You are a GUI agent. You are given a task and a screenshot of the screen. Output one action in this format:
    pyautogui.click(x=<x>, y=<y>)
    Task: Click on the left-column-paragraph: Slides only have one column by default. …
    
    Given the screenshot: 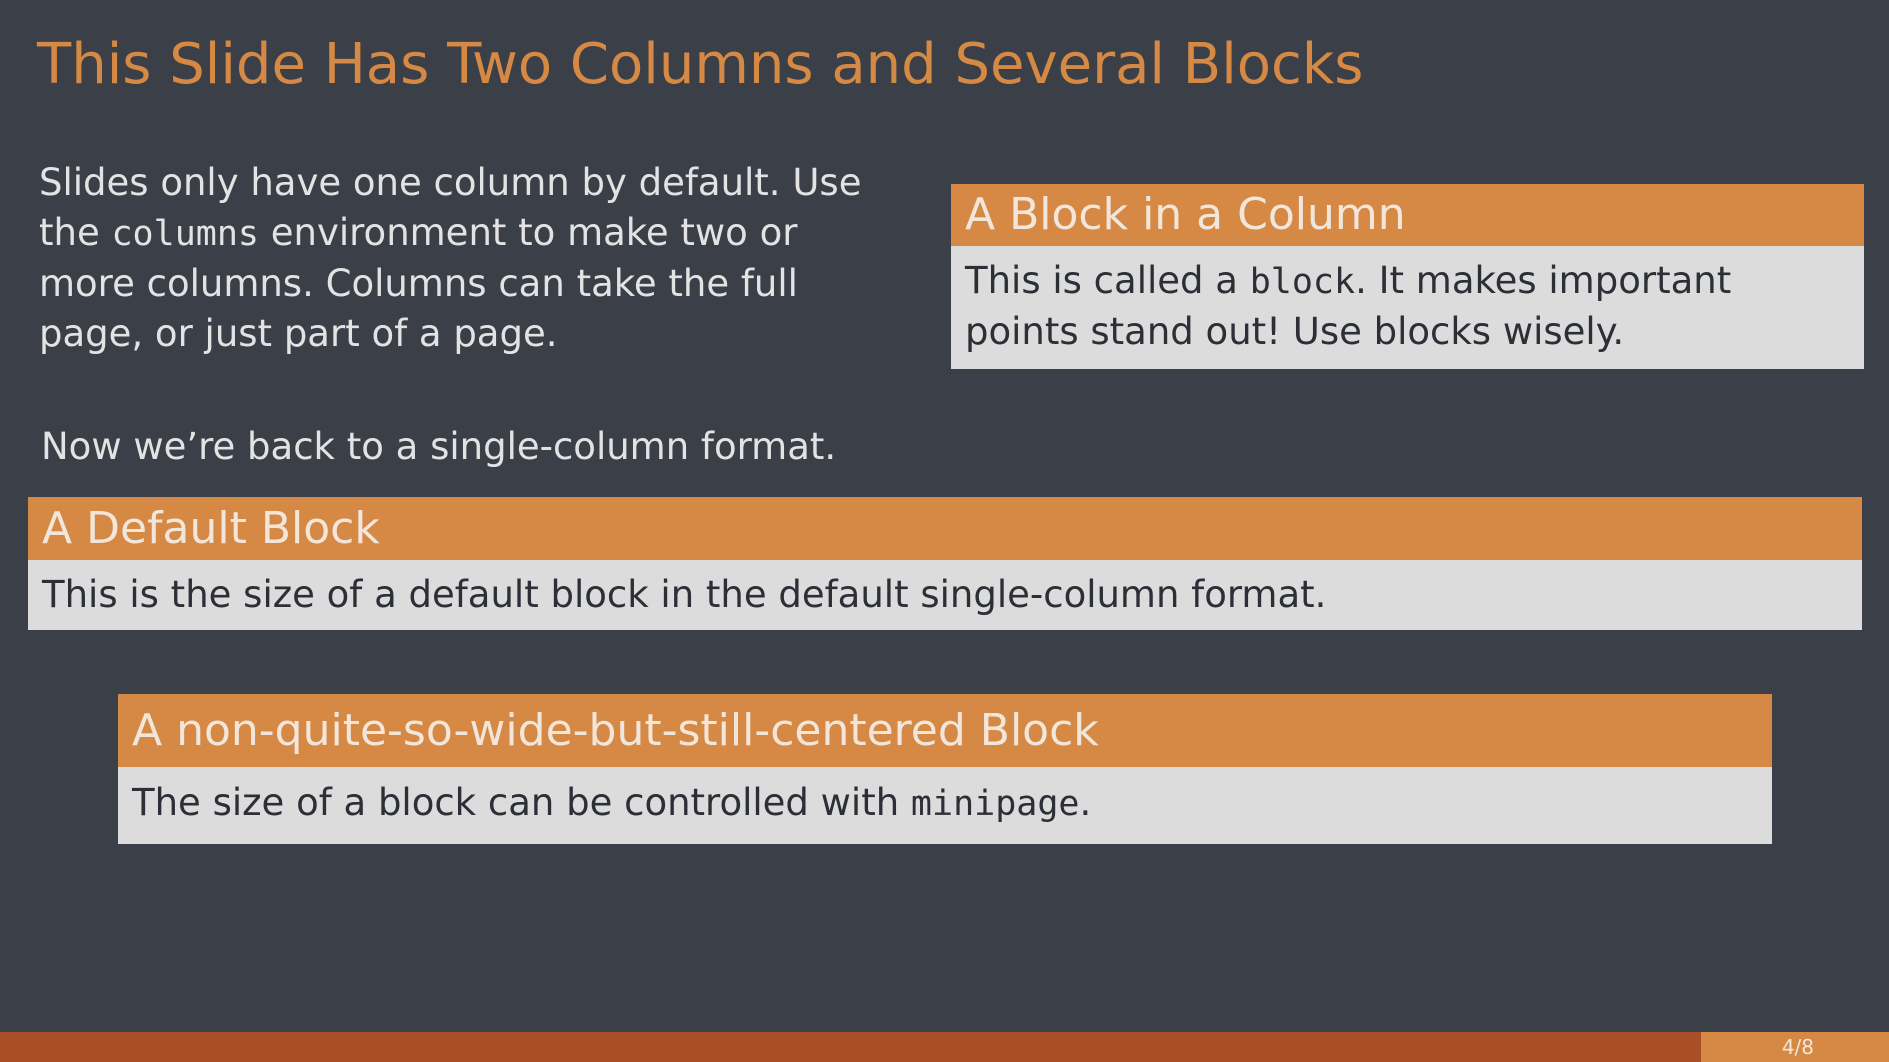 What is the action you would take?
    pyautogui.click(x=469, y=258)
    